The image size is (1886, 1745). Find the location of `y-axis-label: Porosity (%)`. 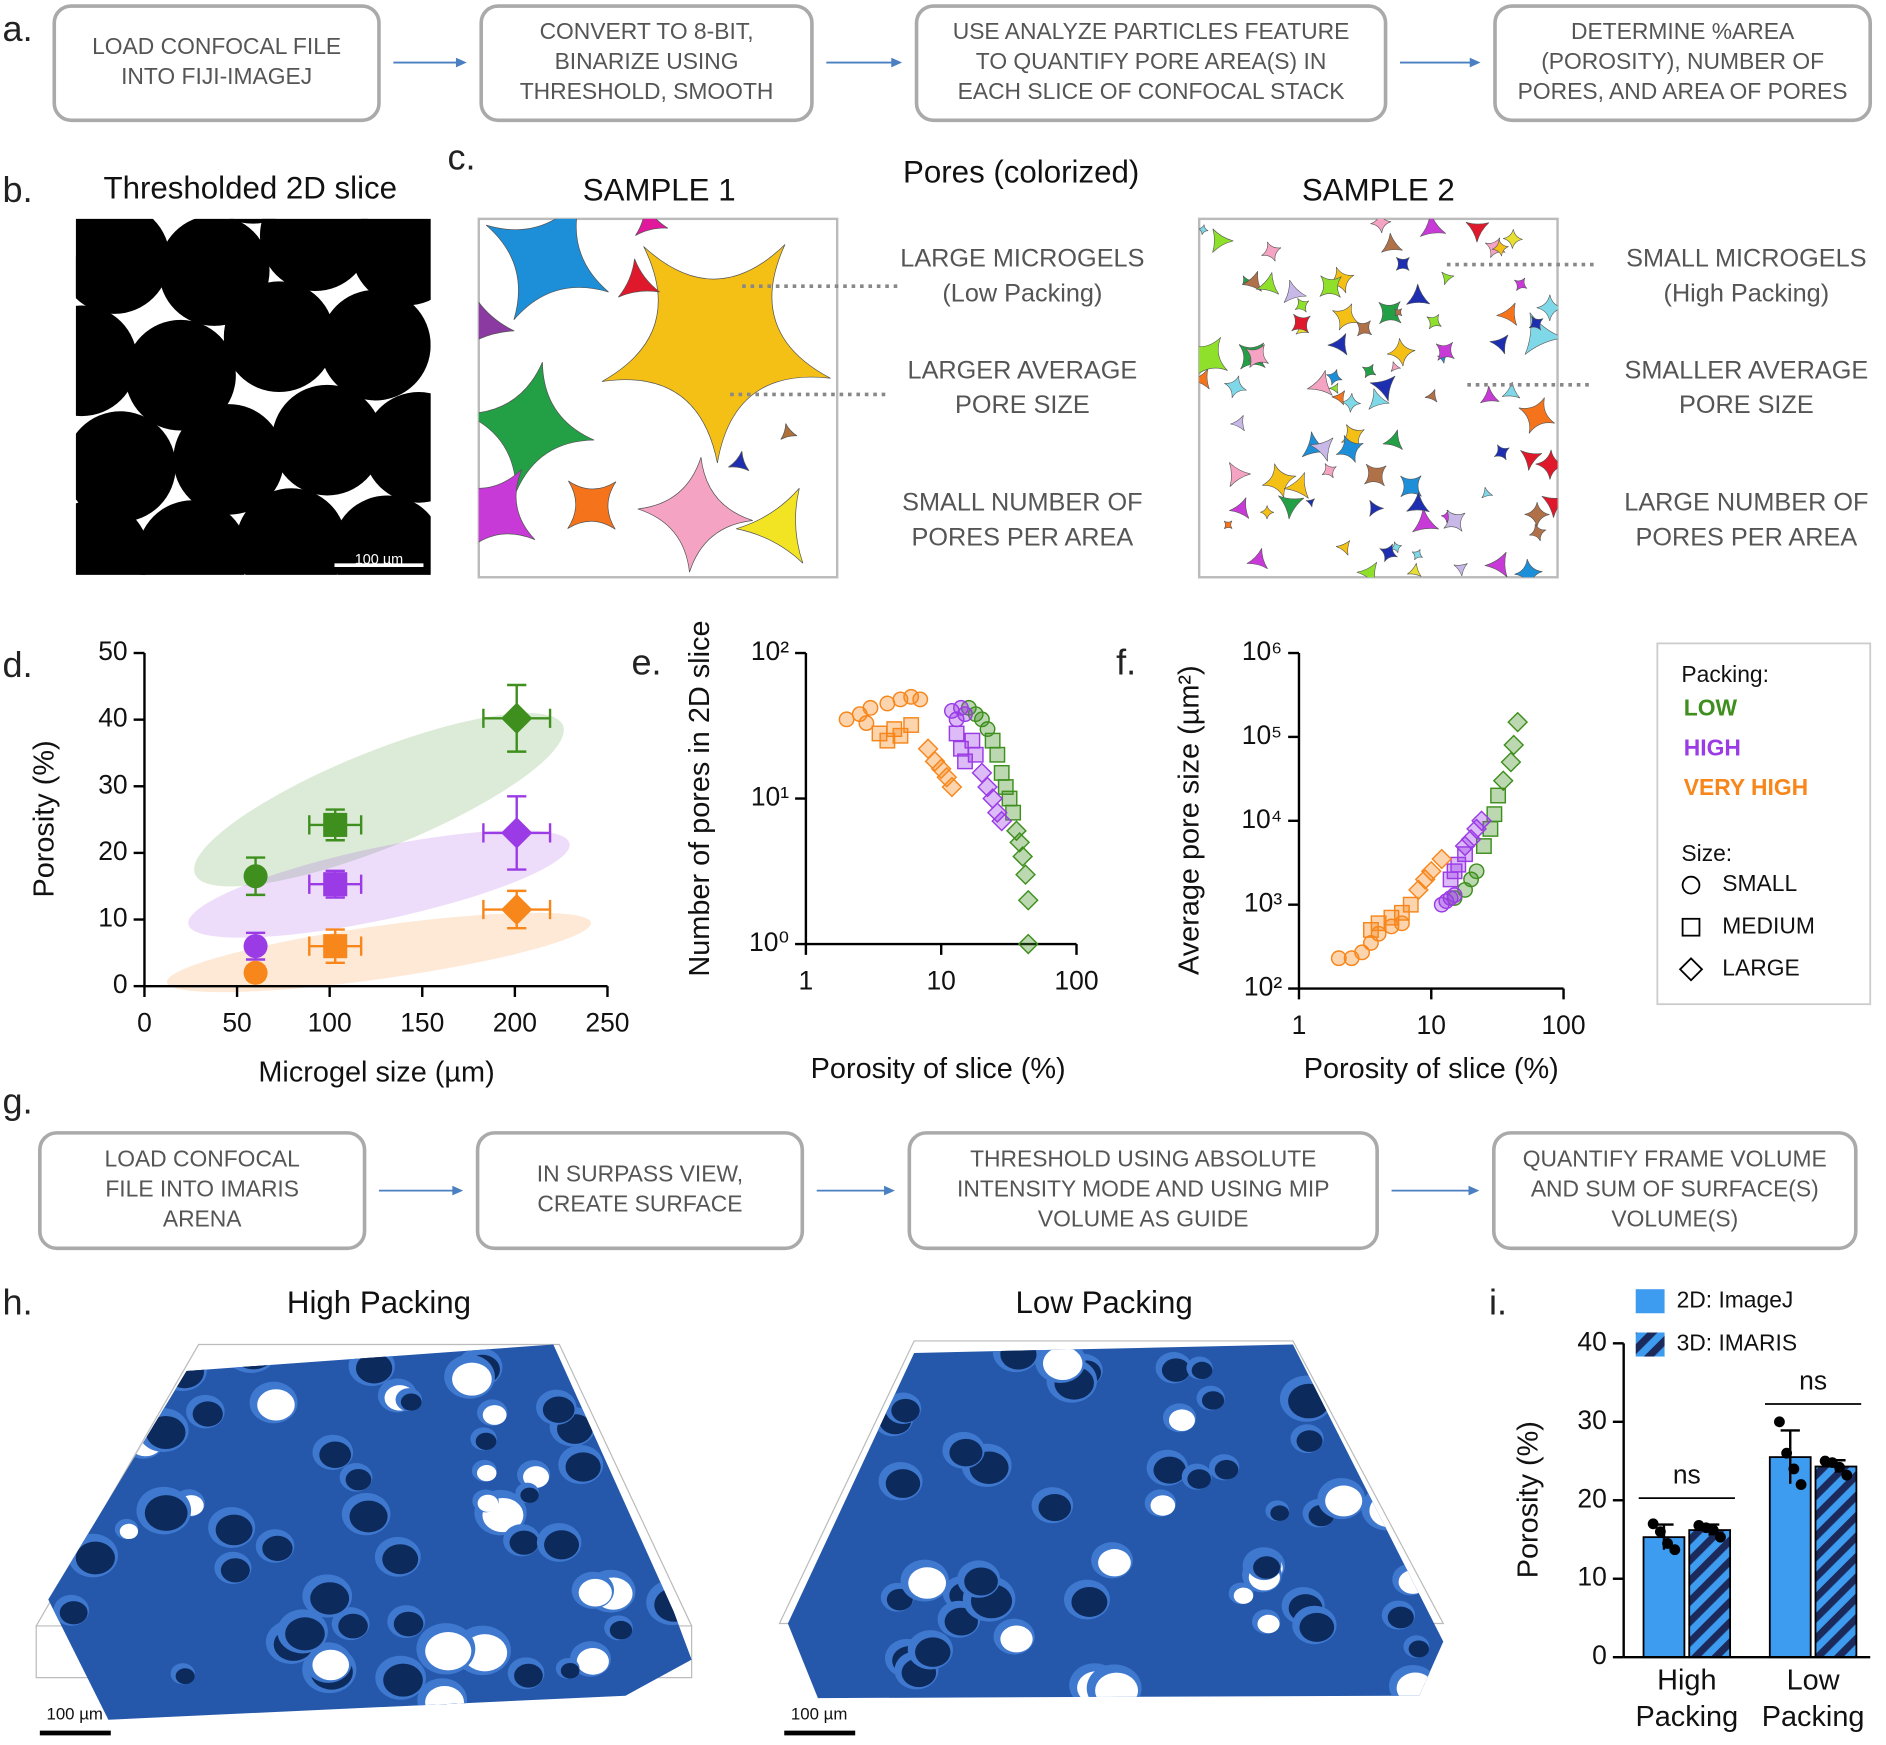

y-axis-label: Porosity (%) is located at coordinates (1529, 1499).